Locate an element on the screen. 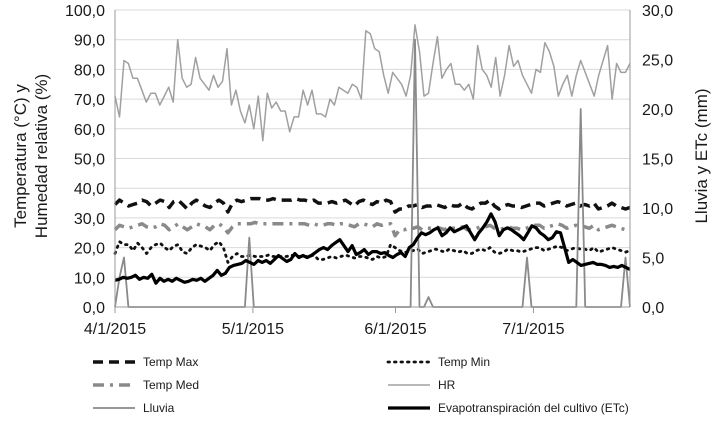 This screenshot has height=423, width=720. right-tick-label: 30,0 is located at coordinates (657, 11).